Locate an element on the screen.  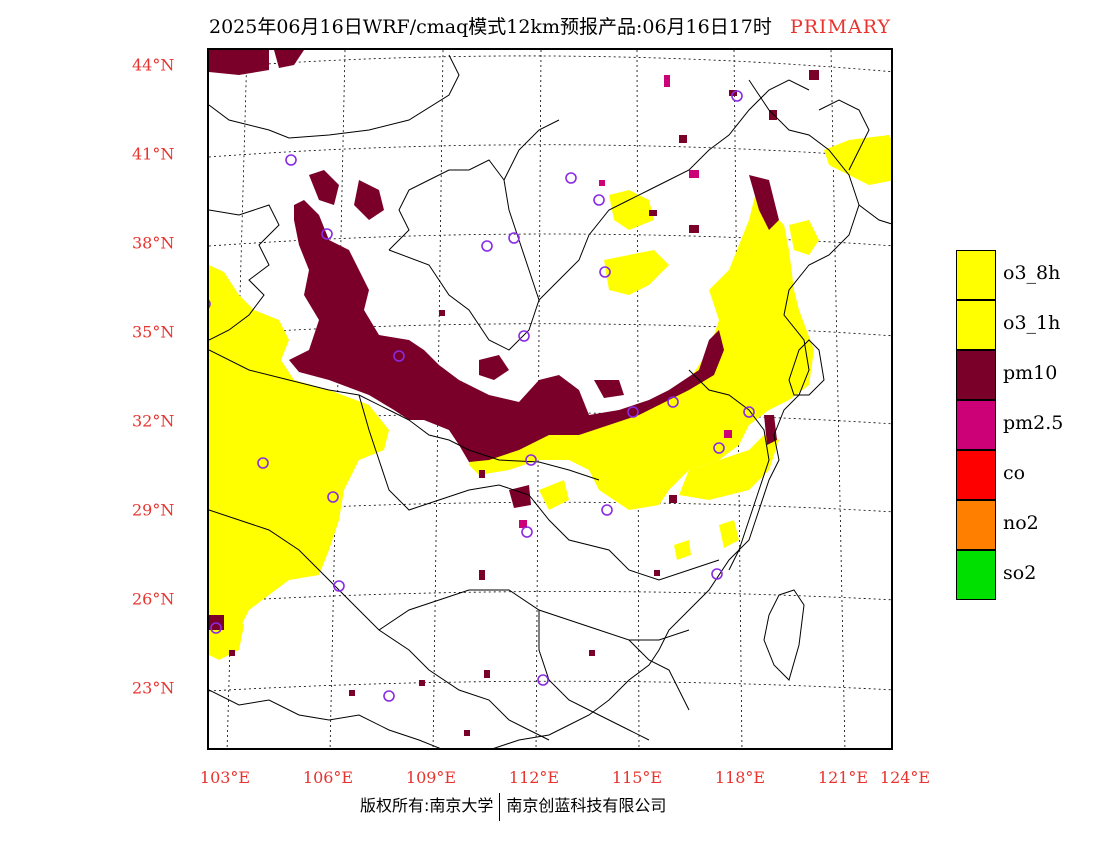
copyright-left: 版权所有:南京大学 is located at coordinates (427, 805).